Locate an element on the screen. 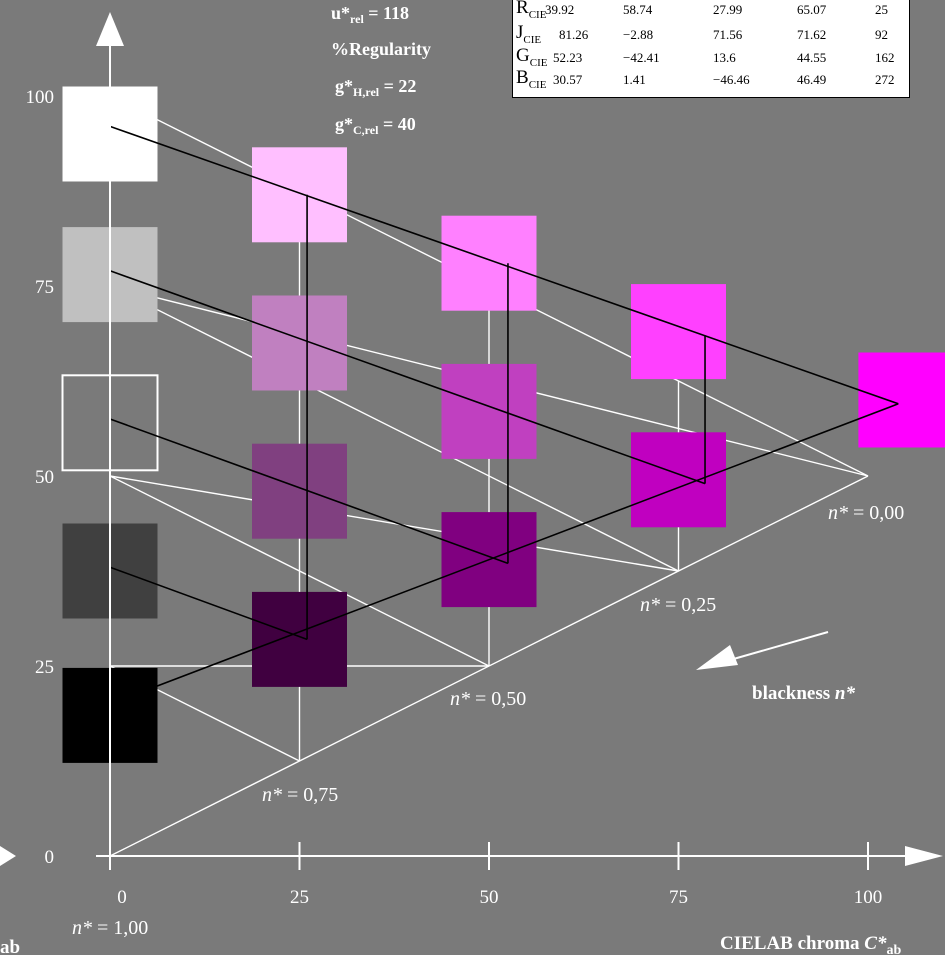 The width and height of the screenshot is (945, 955). x-ticks: 0 25 50 75 100 is located at coordinates (496, 875).